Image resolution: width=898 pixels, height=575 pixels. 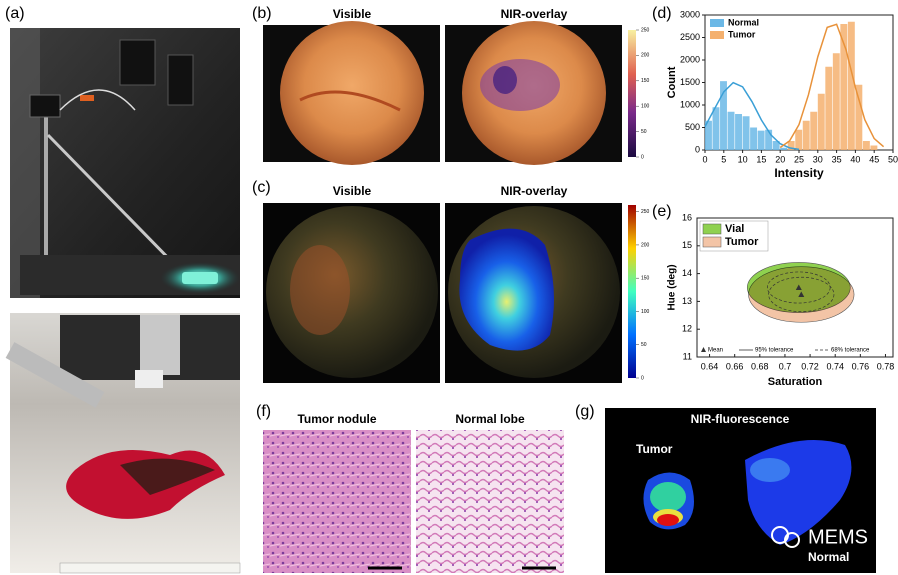 What do you see at coordinates (715, 351) in the screenshot?
I see `note-label: Mean` at bounding box center [715, 351].